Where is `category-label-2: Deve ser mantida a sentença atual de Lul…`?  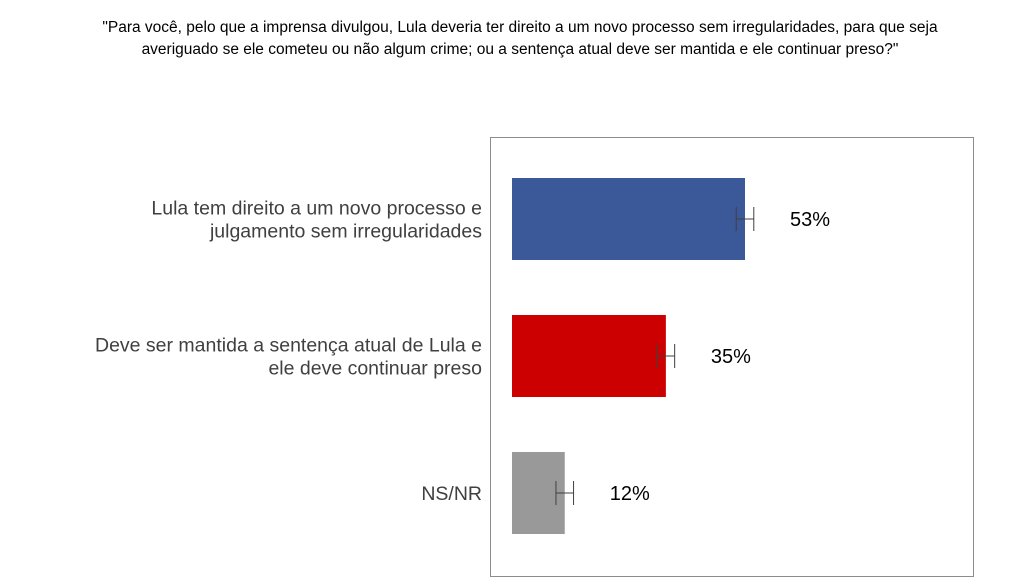 category-label-2: Deve ser mantida a sentença atual de Lul… is located at coordinates (288, 357).